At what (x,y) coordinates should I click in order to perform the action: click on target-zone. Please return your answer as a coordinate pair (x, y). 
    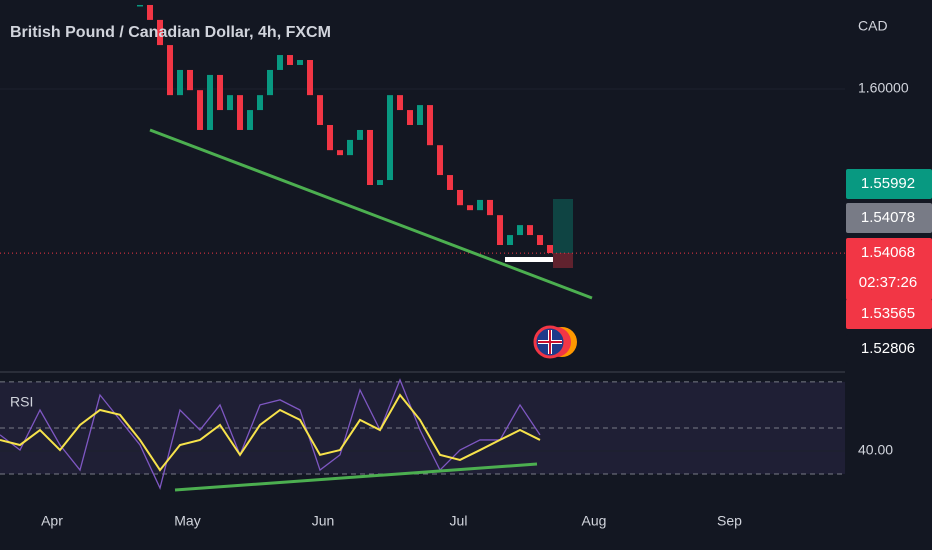
    Looking at the image, I should click on (563, 226).